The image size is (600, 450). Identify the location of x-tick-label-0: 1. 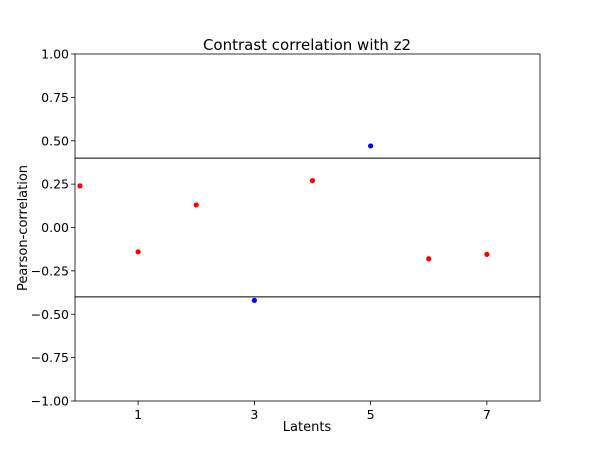
(138, 414).